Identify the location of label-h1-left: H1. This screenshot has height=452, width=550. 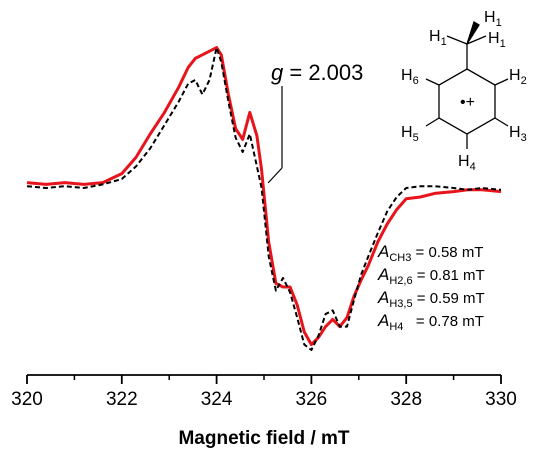
(438, 38).